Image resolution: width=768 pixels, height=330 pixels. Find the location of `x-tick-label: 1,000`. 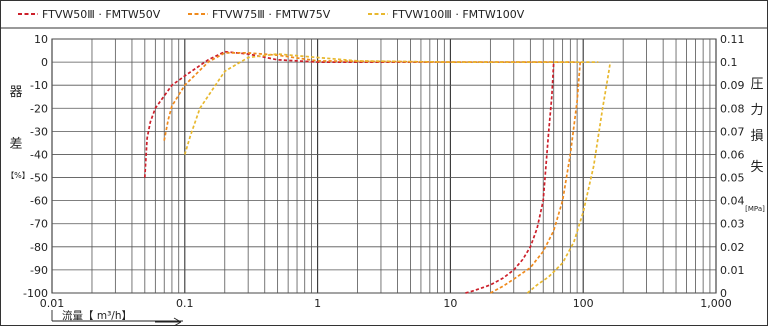

x-tick-label: 1,000 is located at coordinates (716, 303).